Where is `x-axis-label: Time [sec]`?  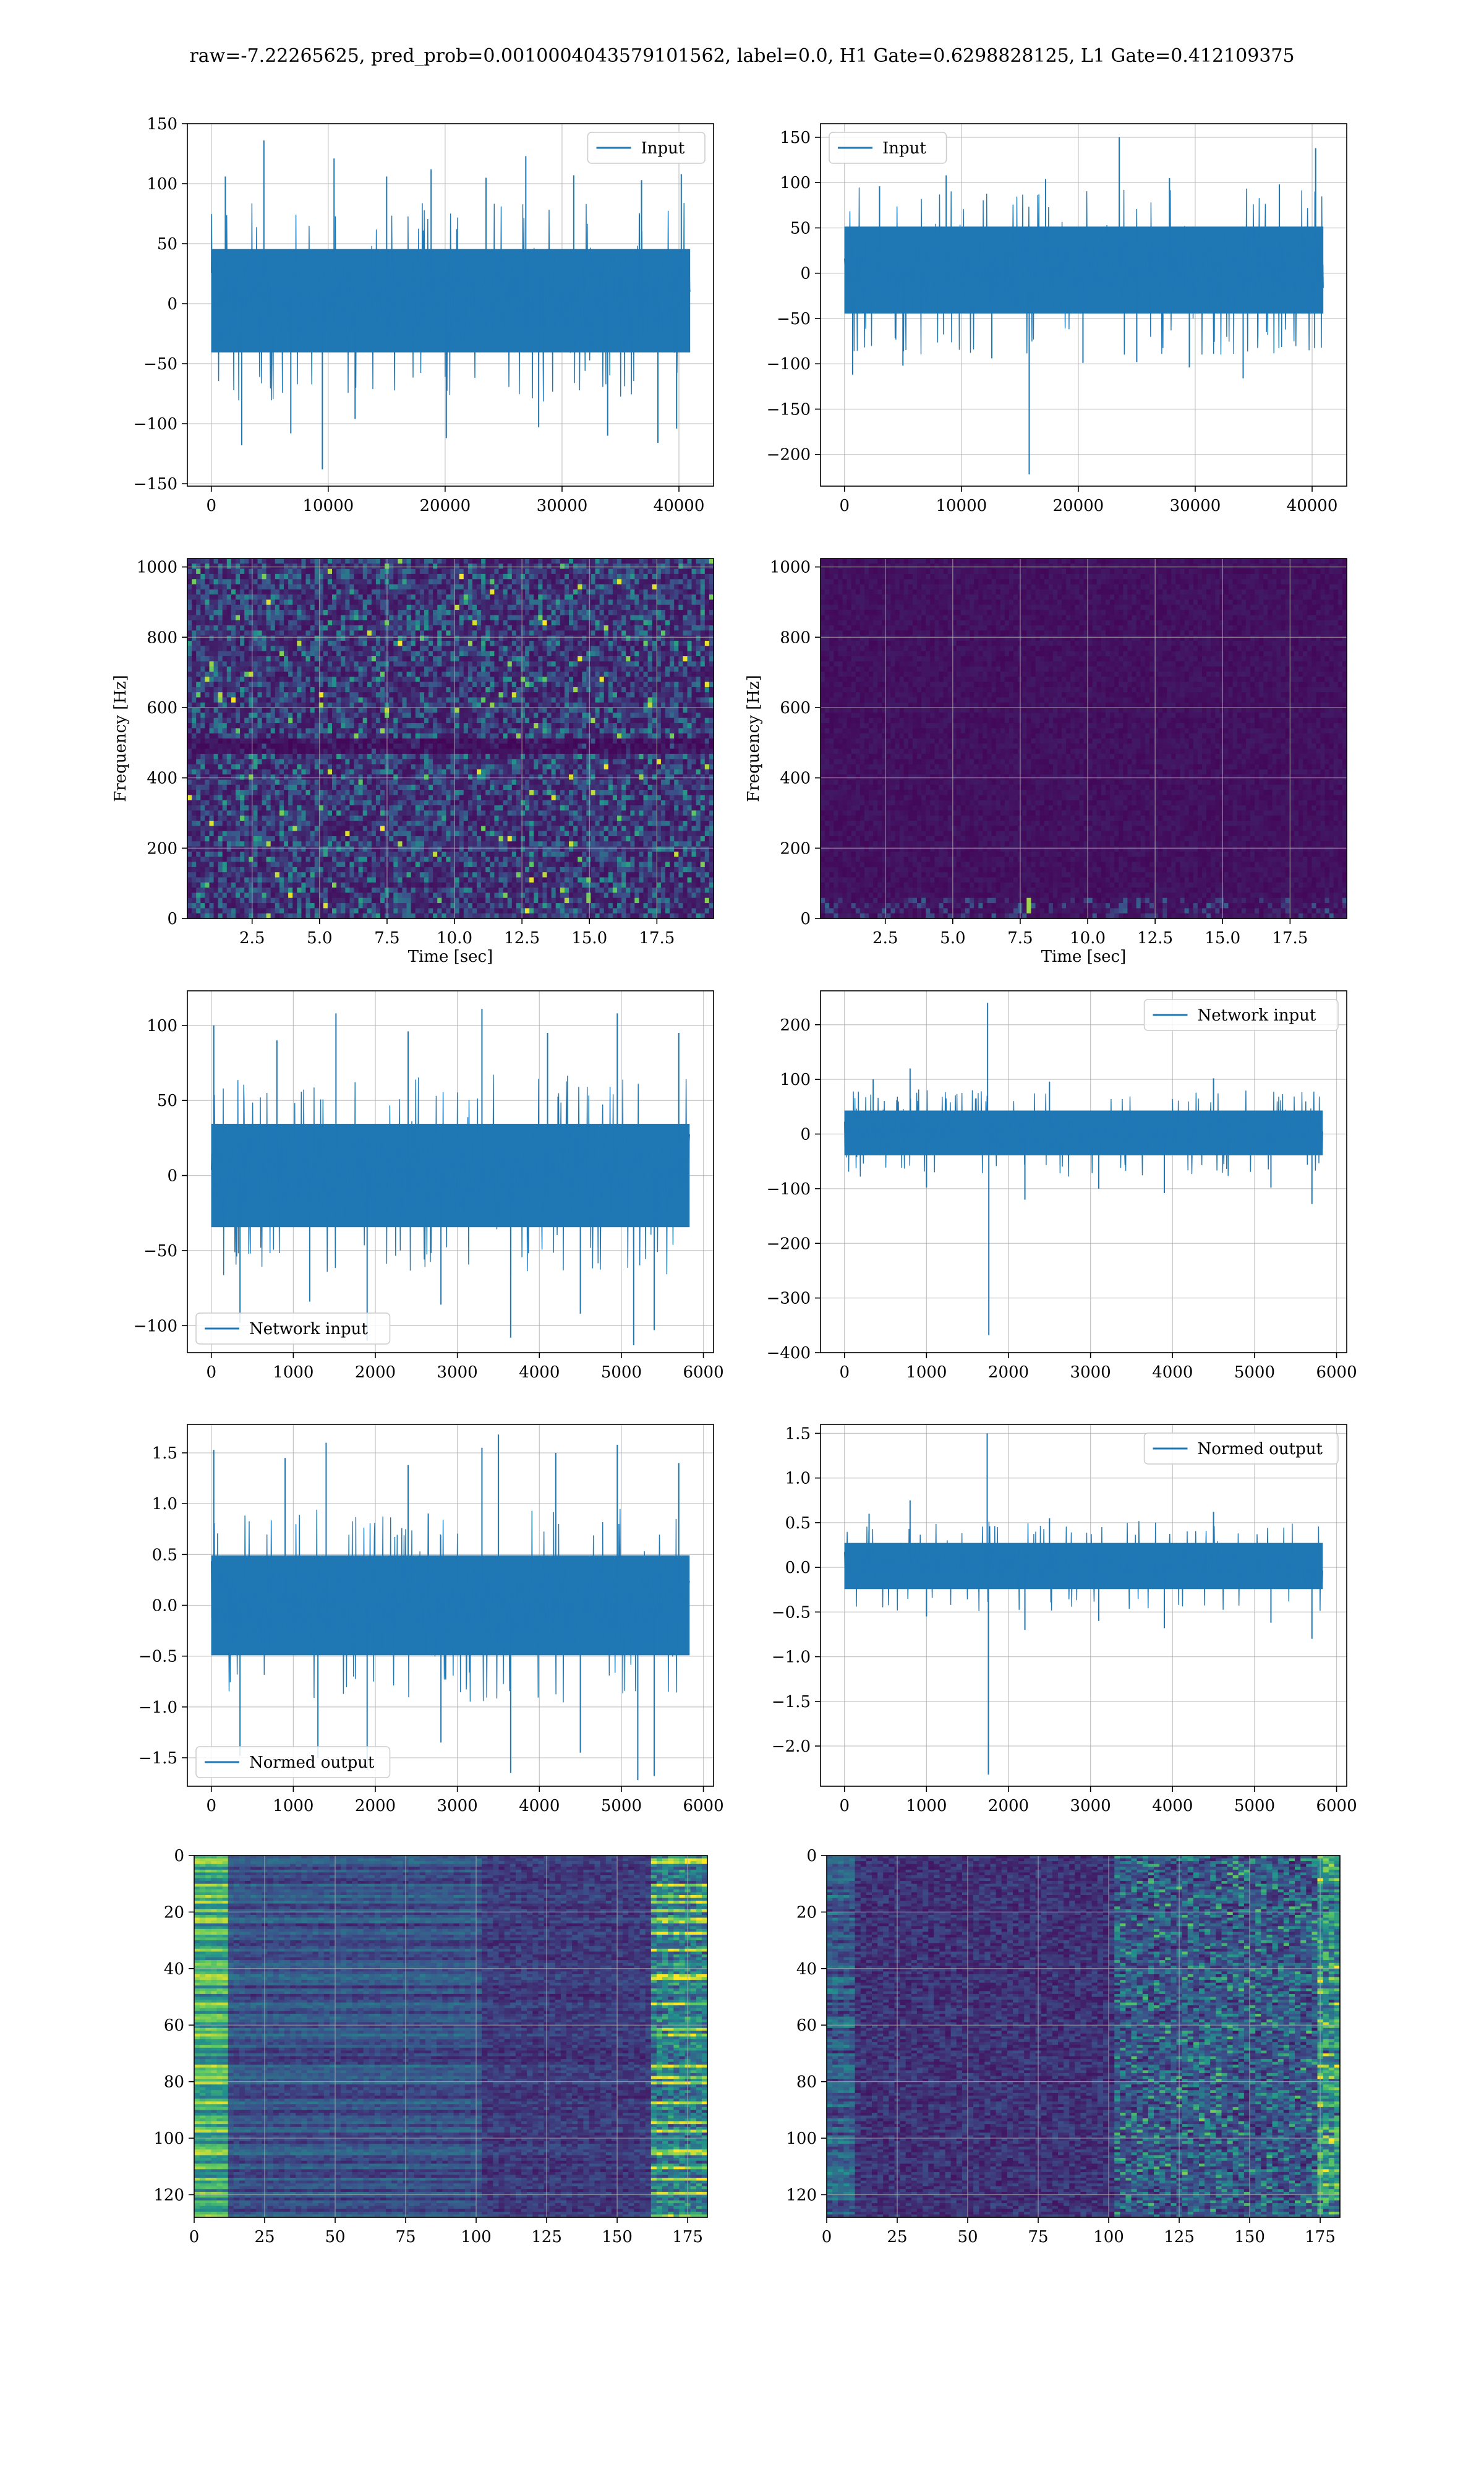
x-axis-label: Time [sec] is located at coordinates (450, 957).